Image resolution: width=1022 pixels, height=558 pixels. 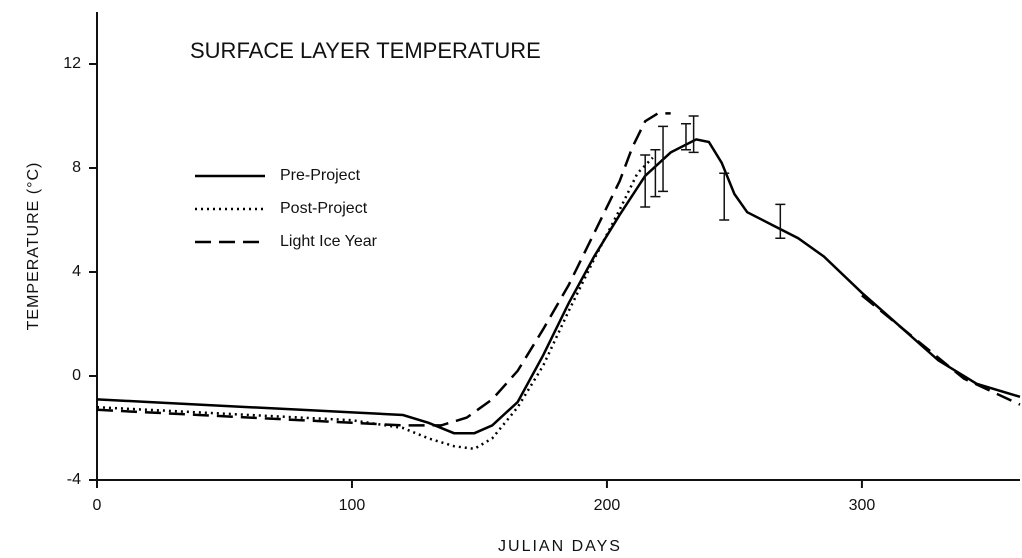 I want to click on legend-label: Light Ice Year, so click(x=329, y=241).